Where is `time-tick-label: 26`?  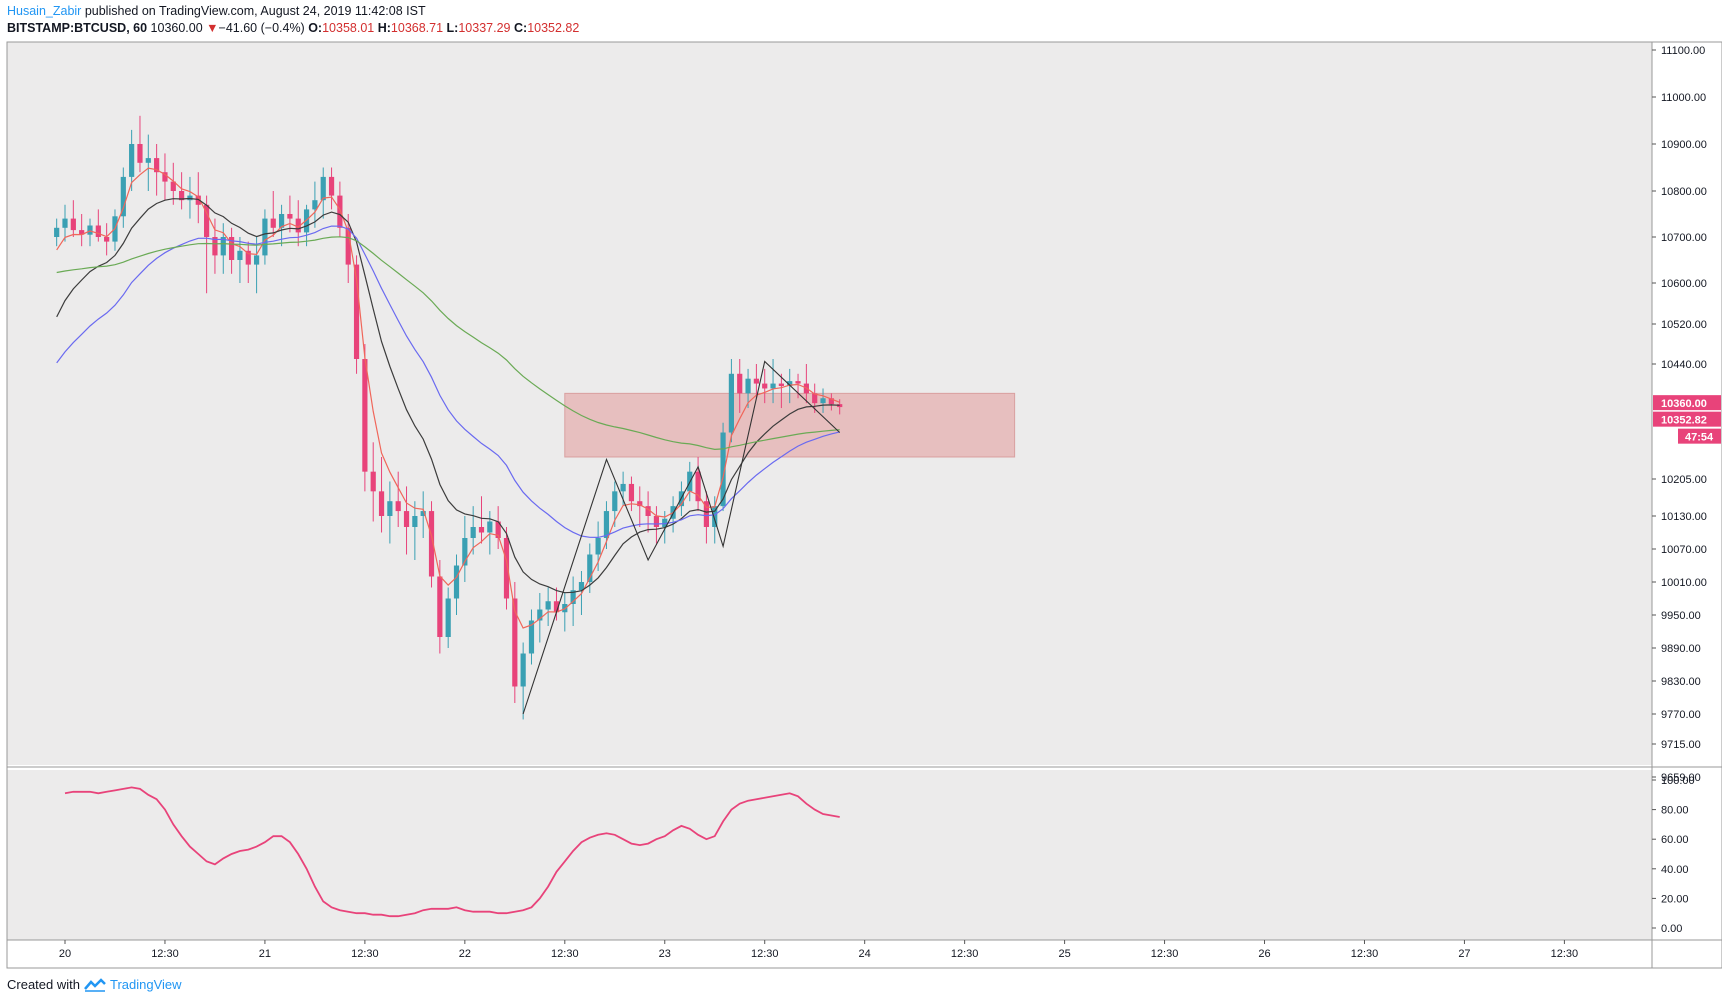
time-tick-label: 26 is located at coordinates (1264, 954).